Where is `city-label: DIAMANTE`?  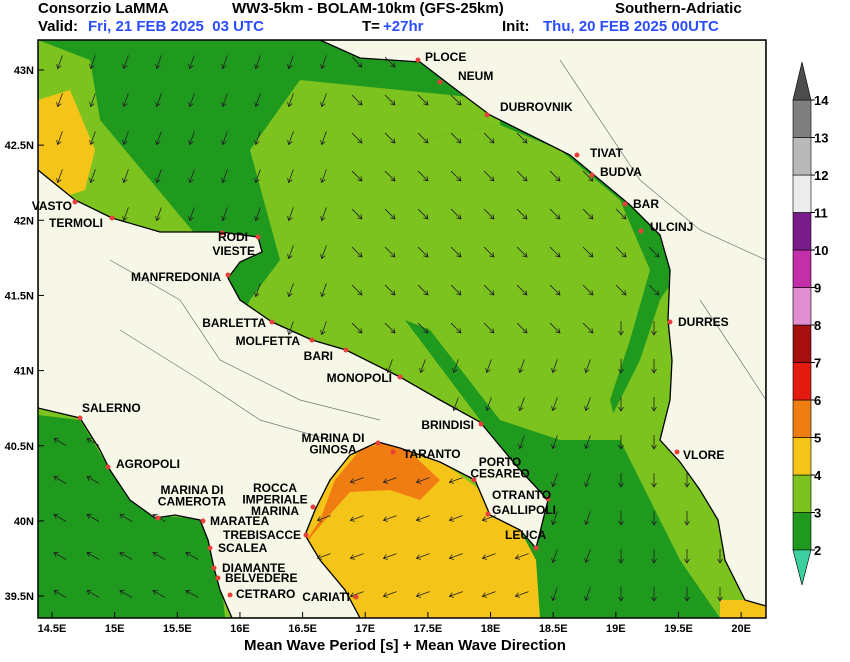
city-label: DIAMANTE is located at coordinates (253, 568).